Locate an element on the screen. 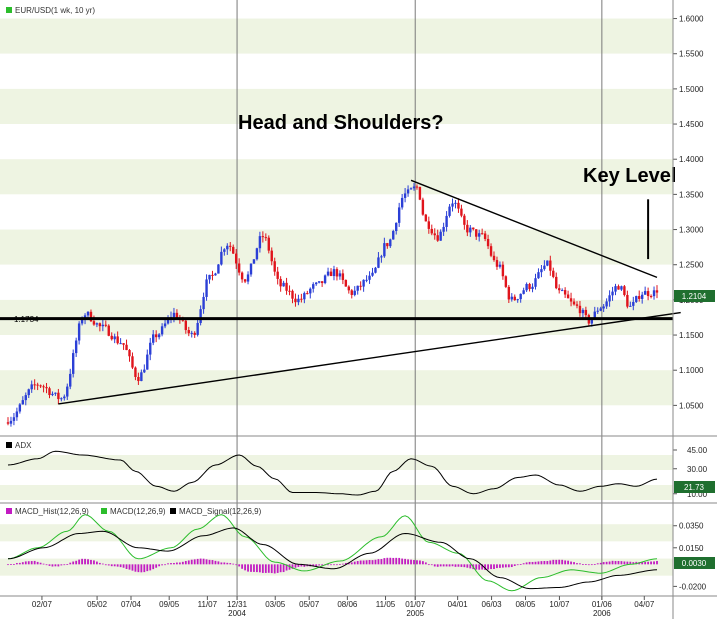 The height and width of the screenshot is (624, 717). adx-tick-label: 30.00 is located at coordinates (697, 469).